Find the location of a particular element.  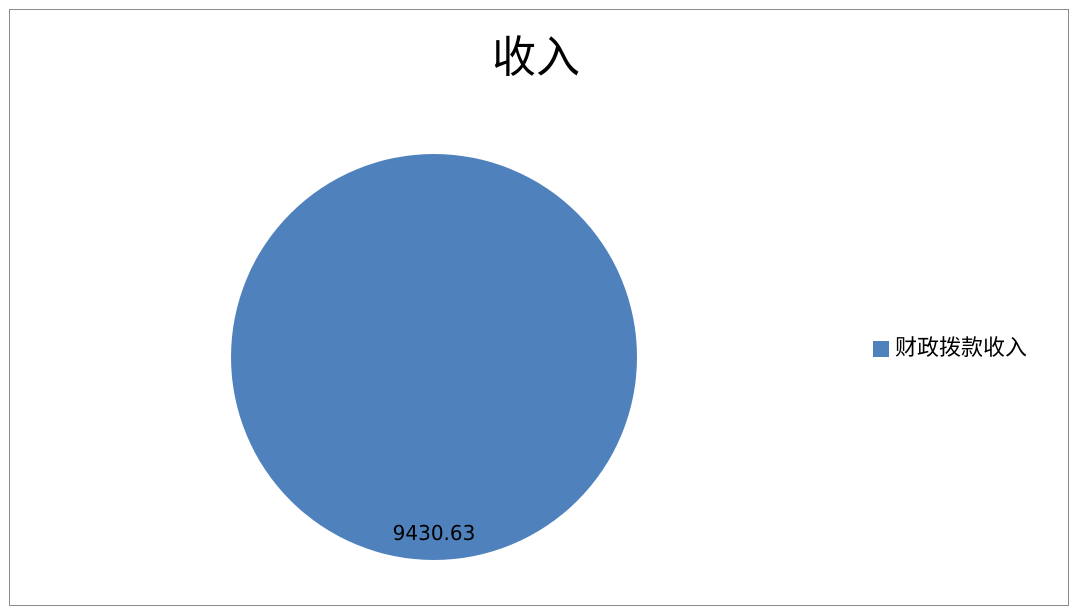

legend-label: 财政拨款收入 is located at coordinates (961, 348).